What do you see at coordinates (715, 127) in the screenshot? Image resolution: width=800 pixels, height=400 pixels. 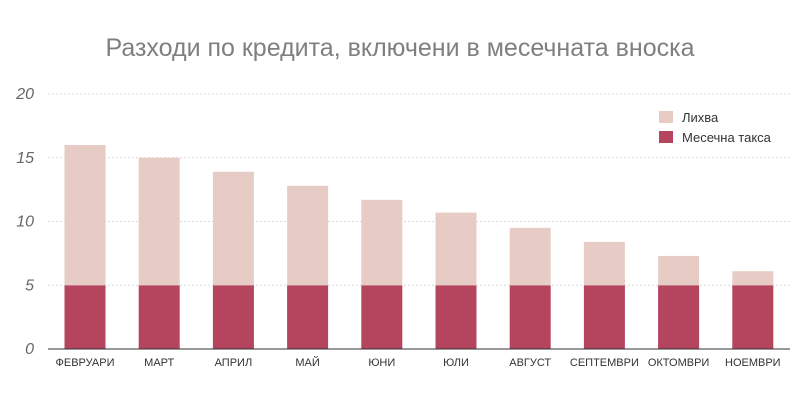 I see `legend: Лихва Месечна такса` at bounding box center [715, 127].